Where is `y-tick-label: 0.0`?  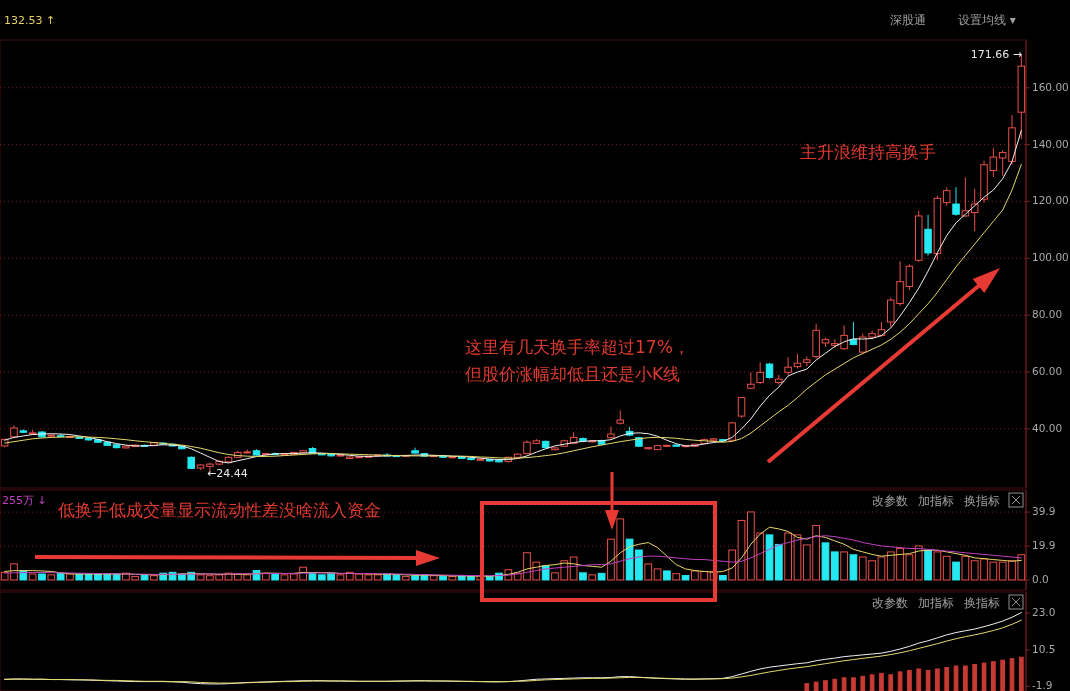 y-tick-label: 0.0 is located at coordinates (1040, 578).